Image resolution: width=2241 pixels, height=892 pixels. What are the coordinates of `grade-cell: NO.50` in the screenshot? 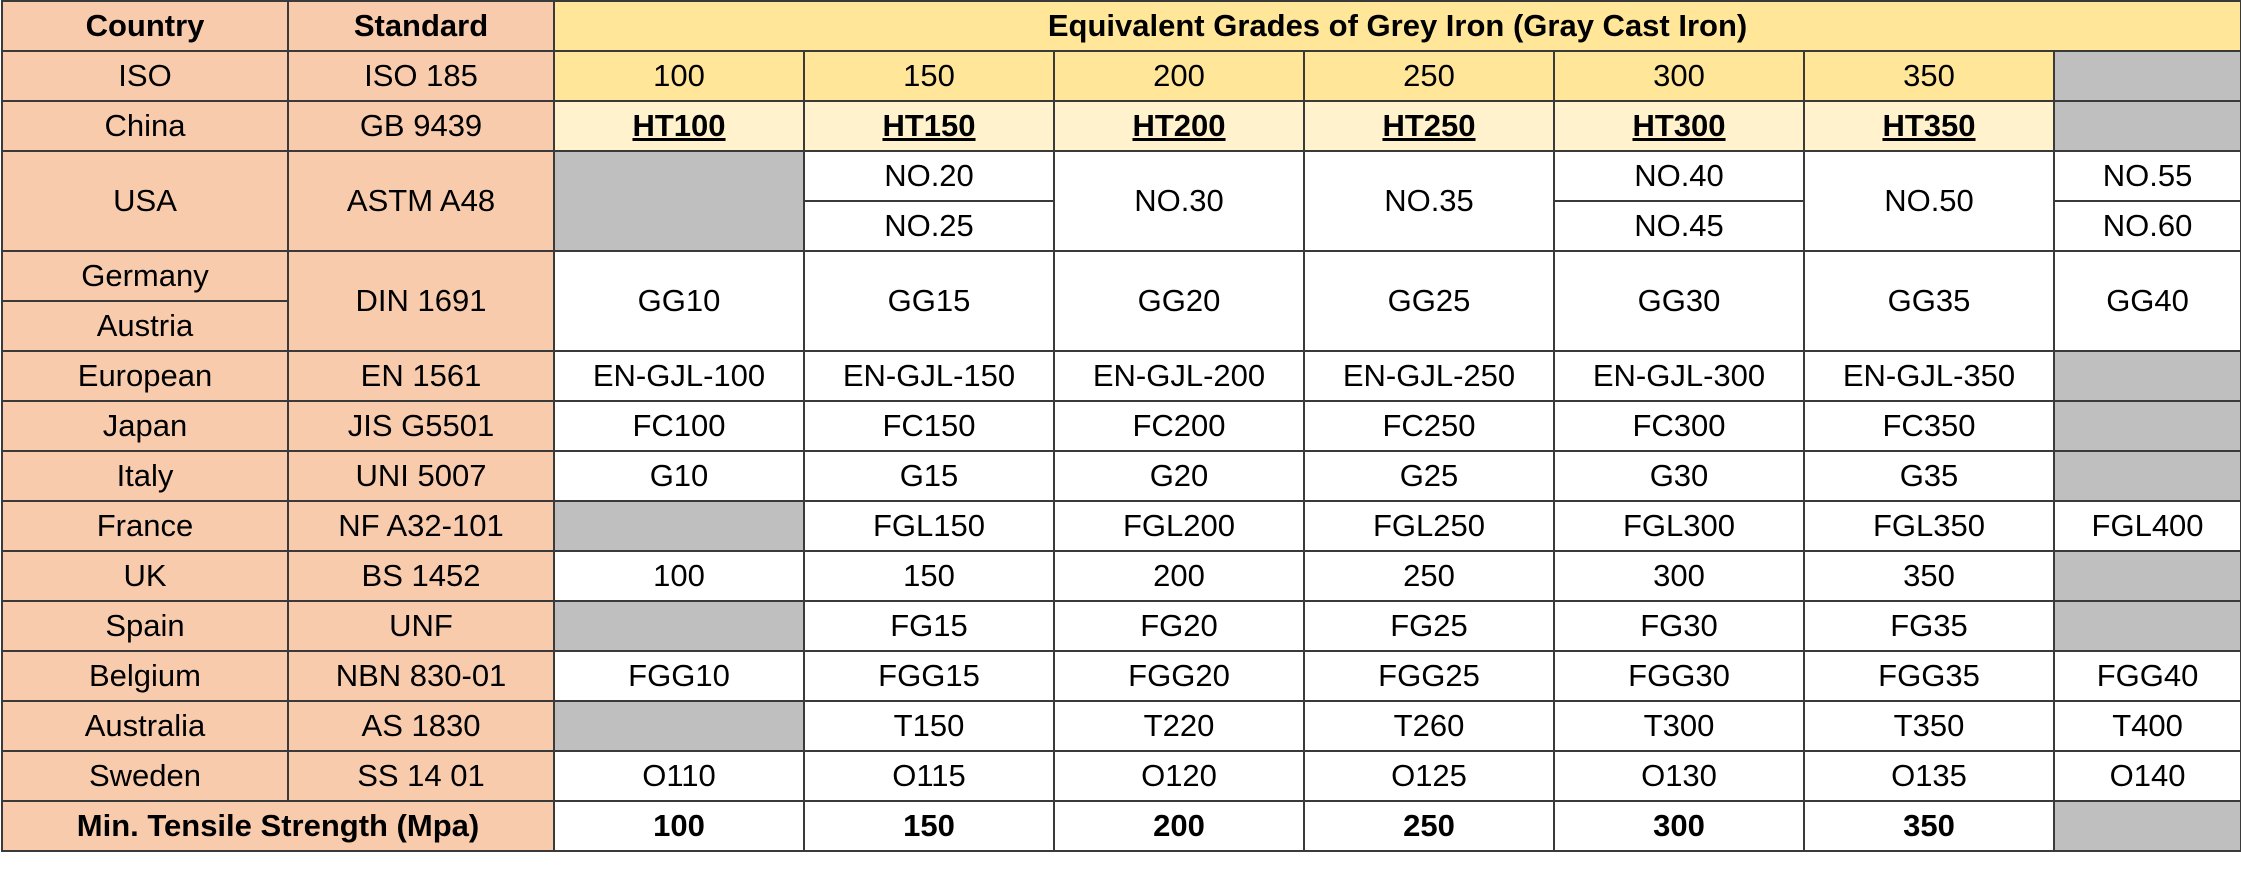 It's located at (1929, 201).